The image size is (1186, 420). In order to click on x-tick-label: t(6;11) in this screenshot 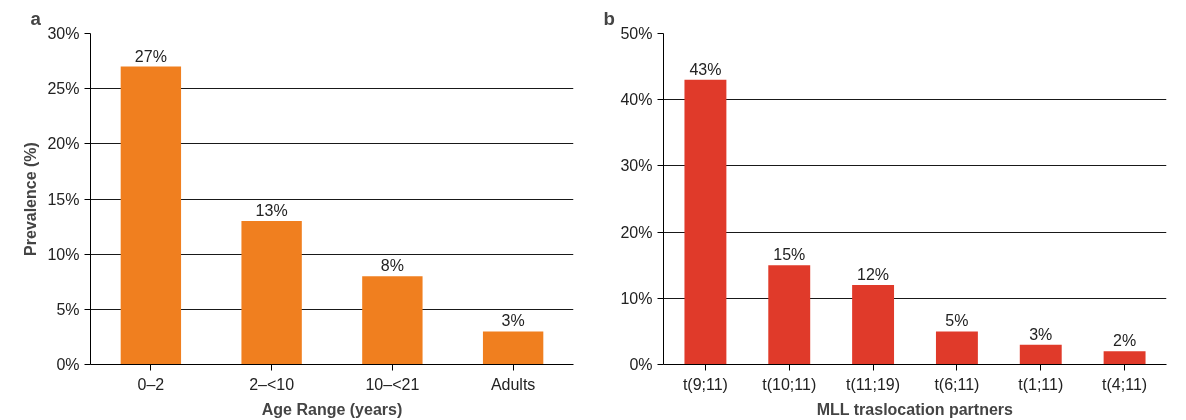, I will do `click(957, 384)`.